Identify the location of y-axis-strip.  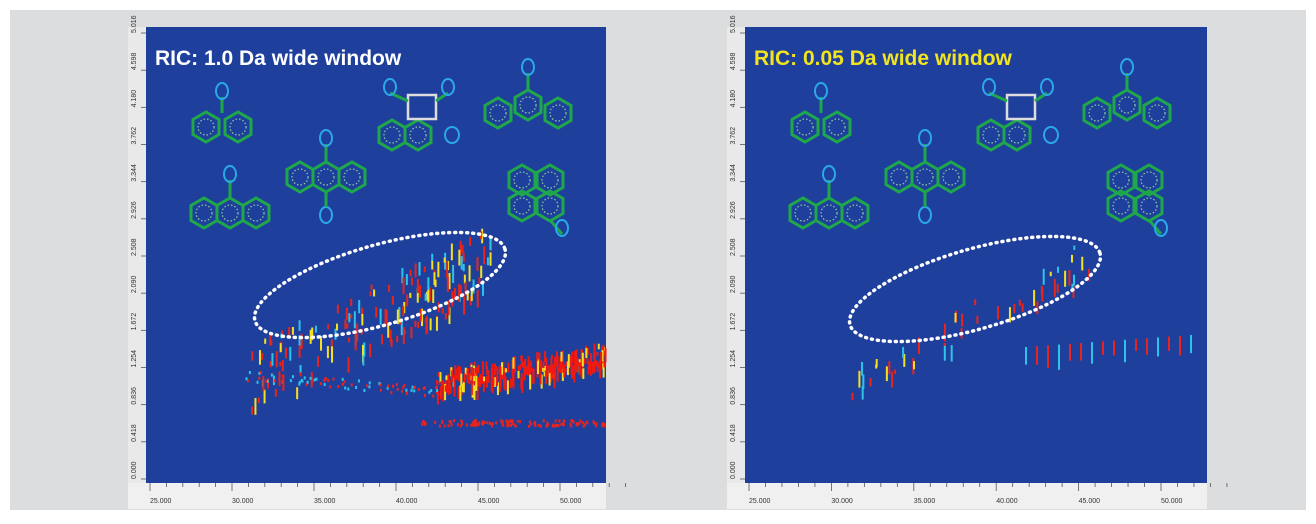
(736, 268).